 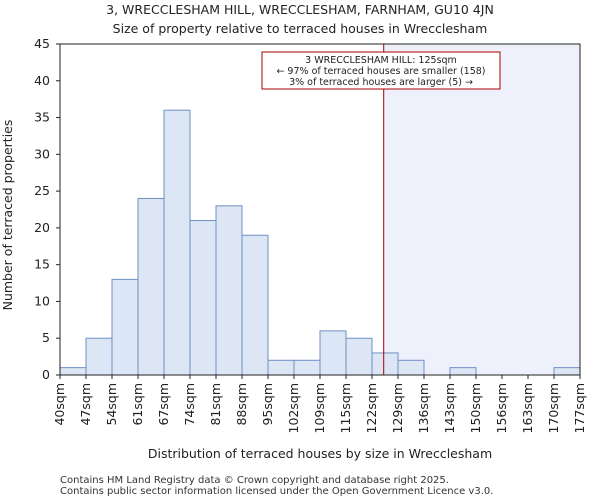 What do you see at coordinates (42, 43) in the screenshot?
I see `y-tick-label: 45` at bounding box center [42, 43].